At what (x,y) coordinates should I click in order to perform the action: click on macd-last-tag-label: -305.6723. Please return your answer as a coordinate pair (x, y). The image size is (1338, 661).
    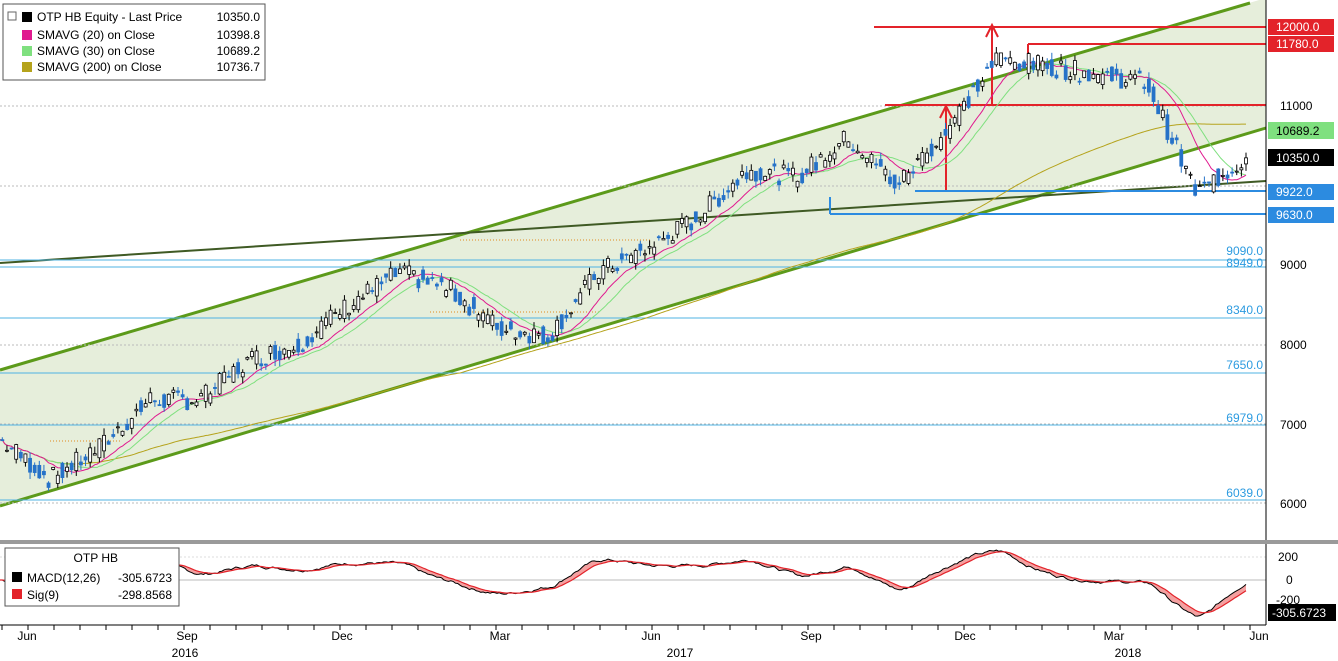
    Looking at the image, I should click on (1299, 613).